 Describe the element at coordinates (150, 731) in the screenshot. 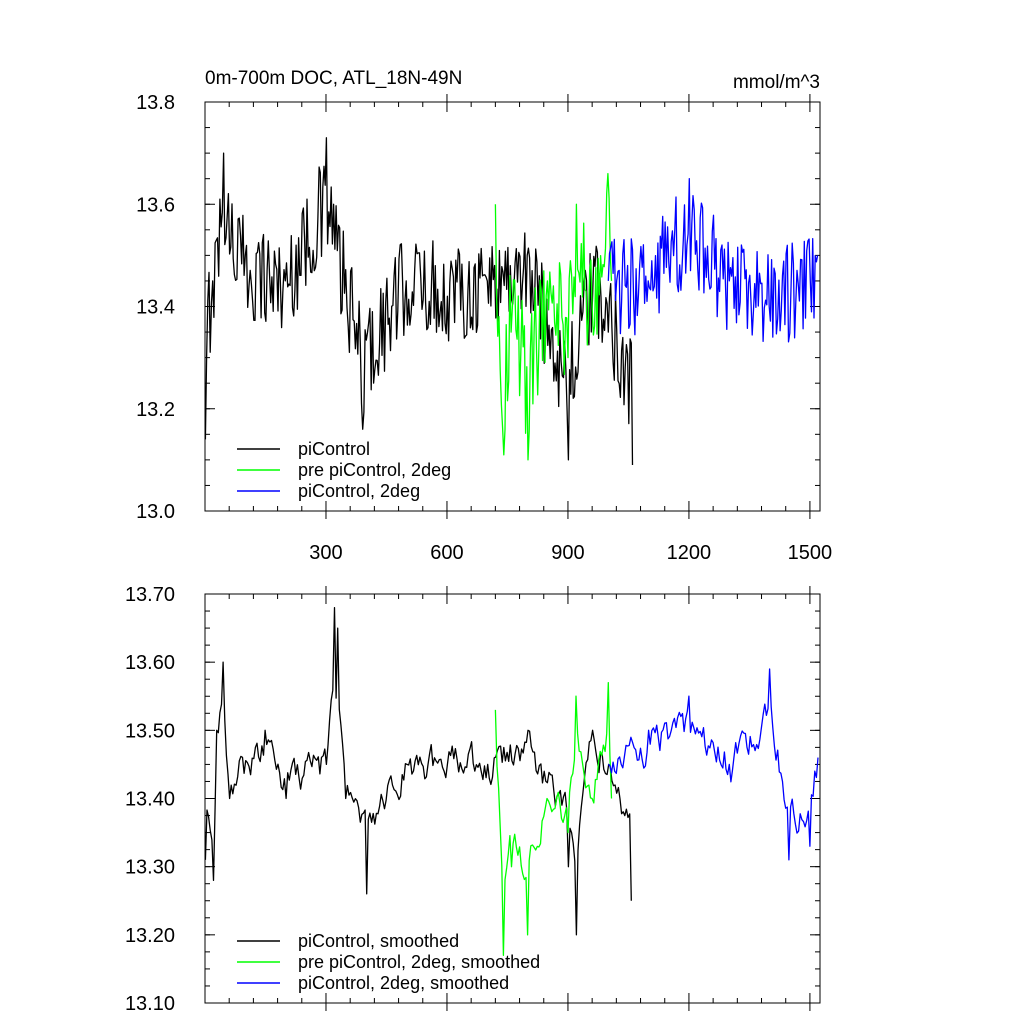

I see `y-tick-label: 13.50` at that location.